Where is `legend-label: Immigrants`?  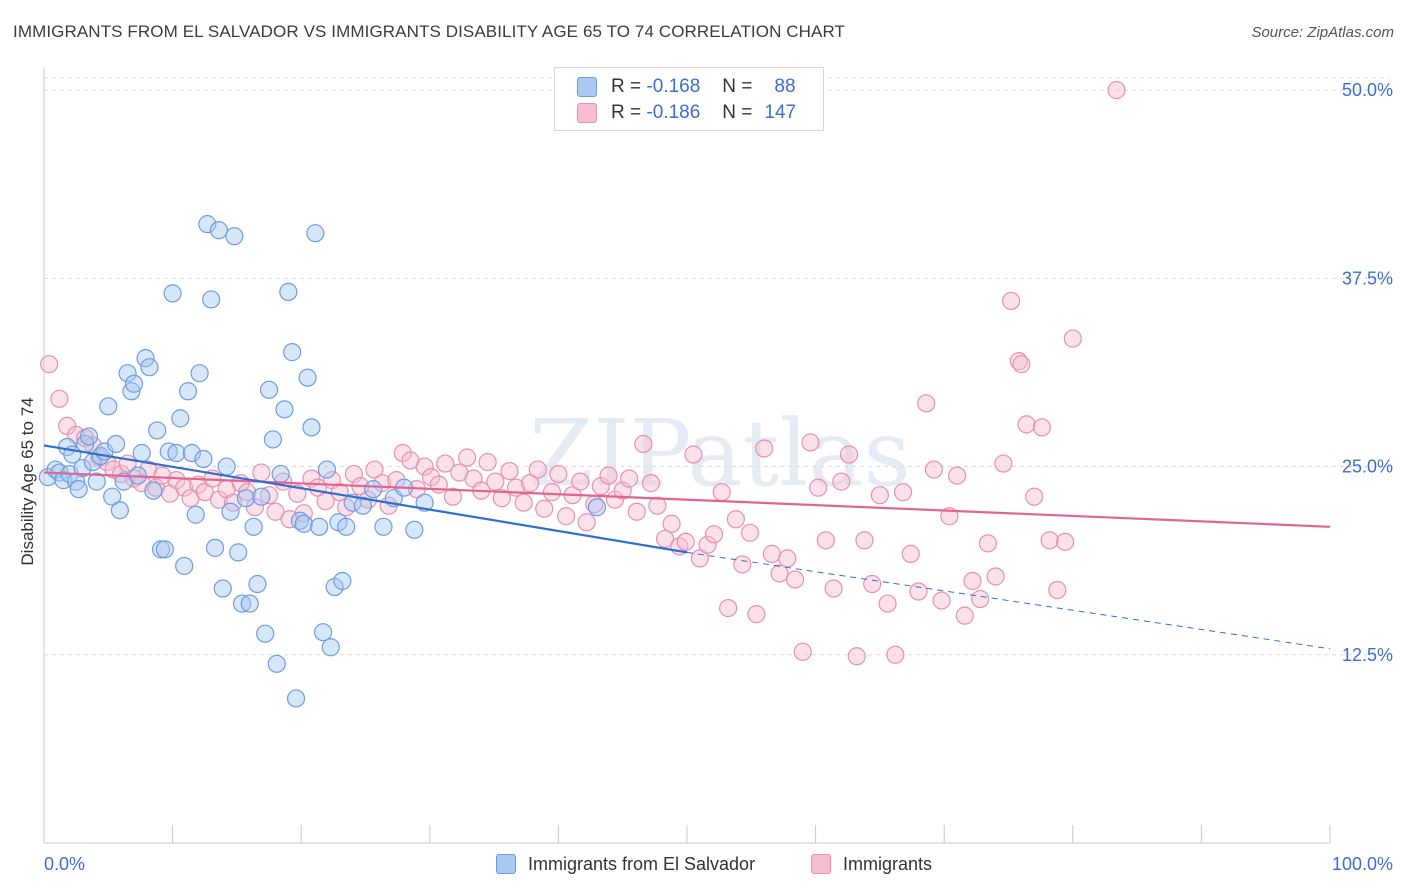
legend-label: Immigrants is located at coordinates (888, 863).